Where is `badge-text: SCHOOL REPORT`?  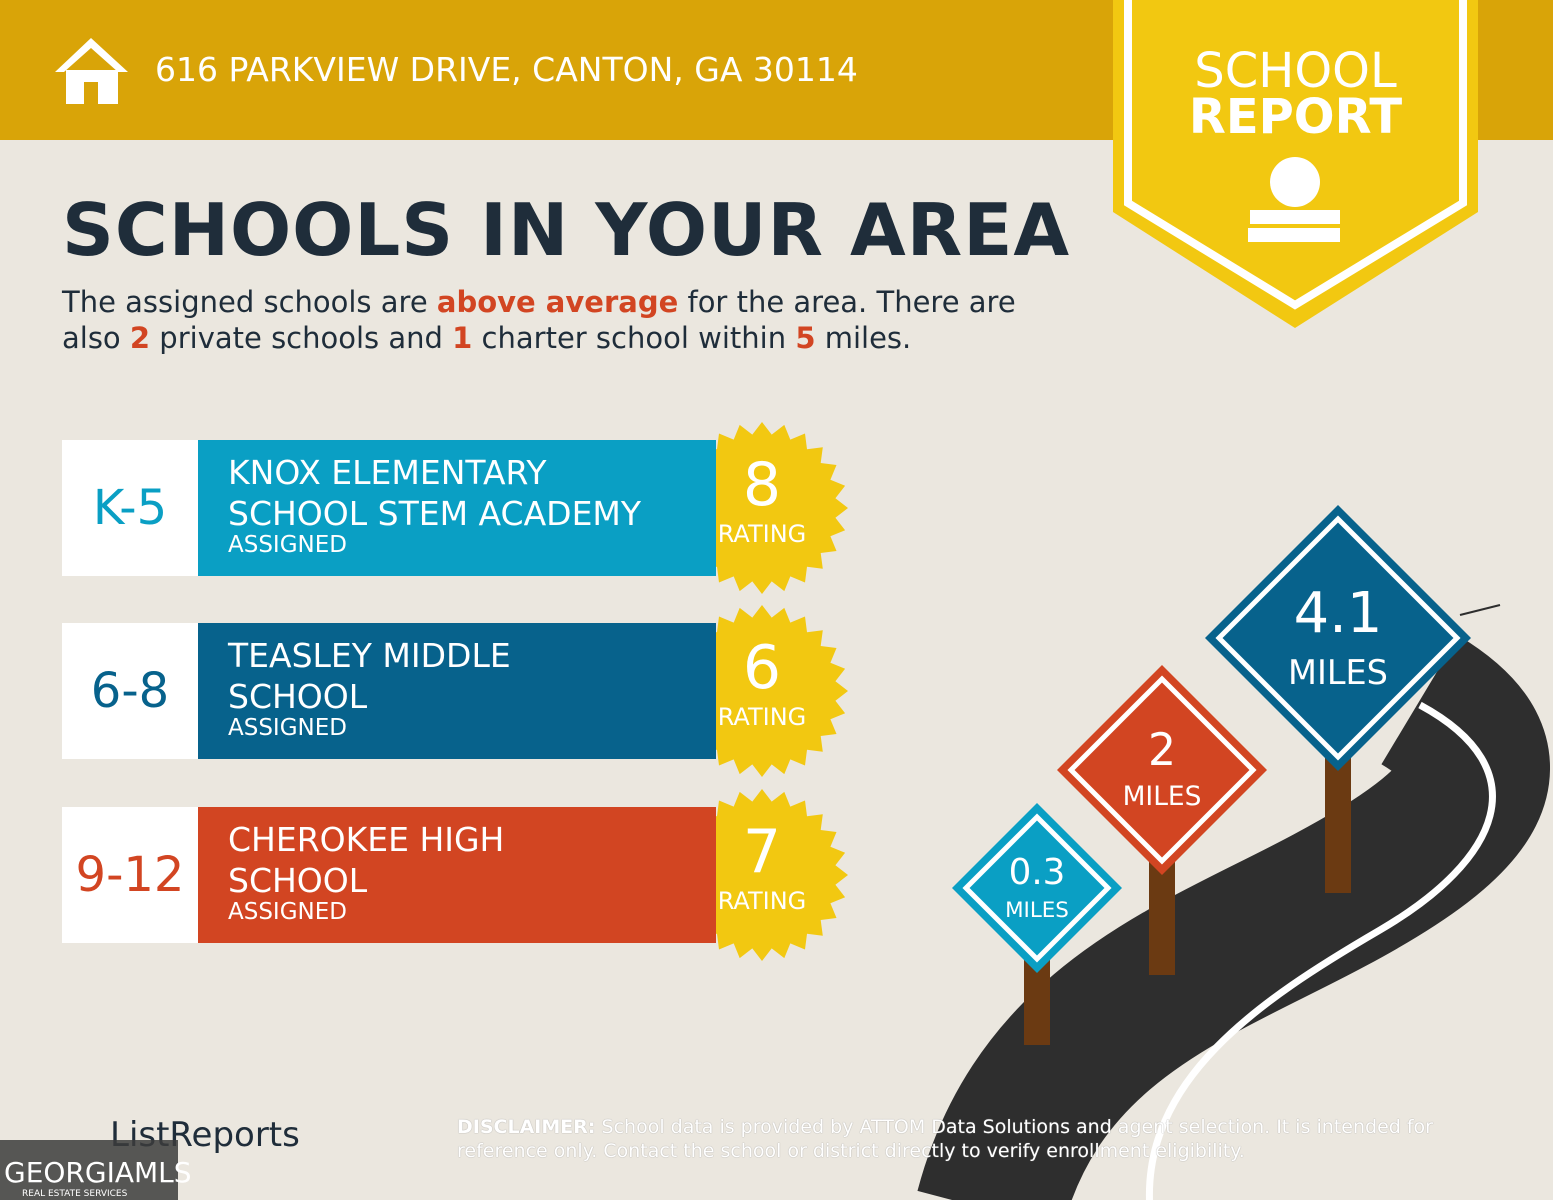
badge-text: SCHOOL REPORT is located at coordinates (1295, 94).